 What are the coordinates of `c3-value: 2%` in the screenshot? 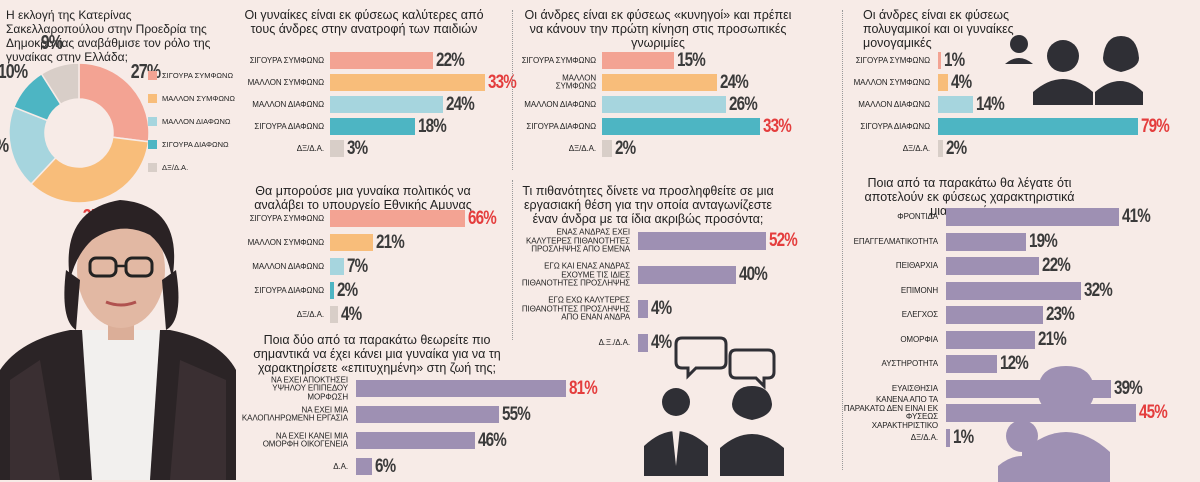 It's located at (625, 148).